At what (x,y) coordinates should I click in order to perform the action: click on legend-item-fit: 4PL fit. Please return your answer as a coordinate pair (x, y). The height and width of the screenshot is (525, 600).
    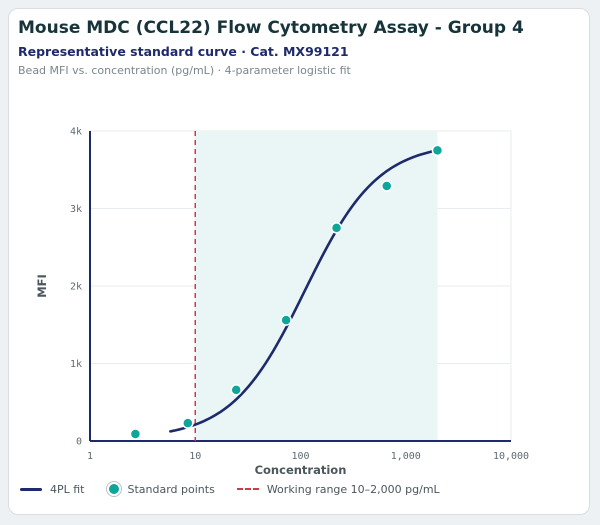
    Looking at the image, I should click on (52, 489).